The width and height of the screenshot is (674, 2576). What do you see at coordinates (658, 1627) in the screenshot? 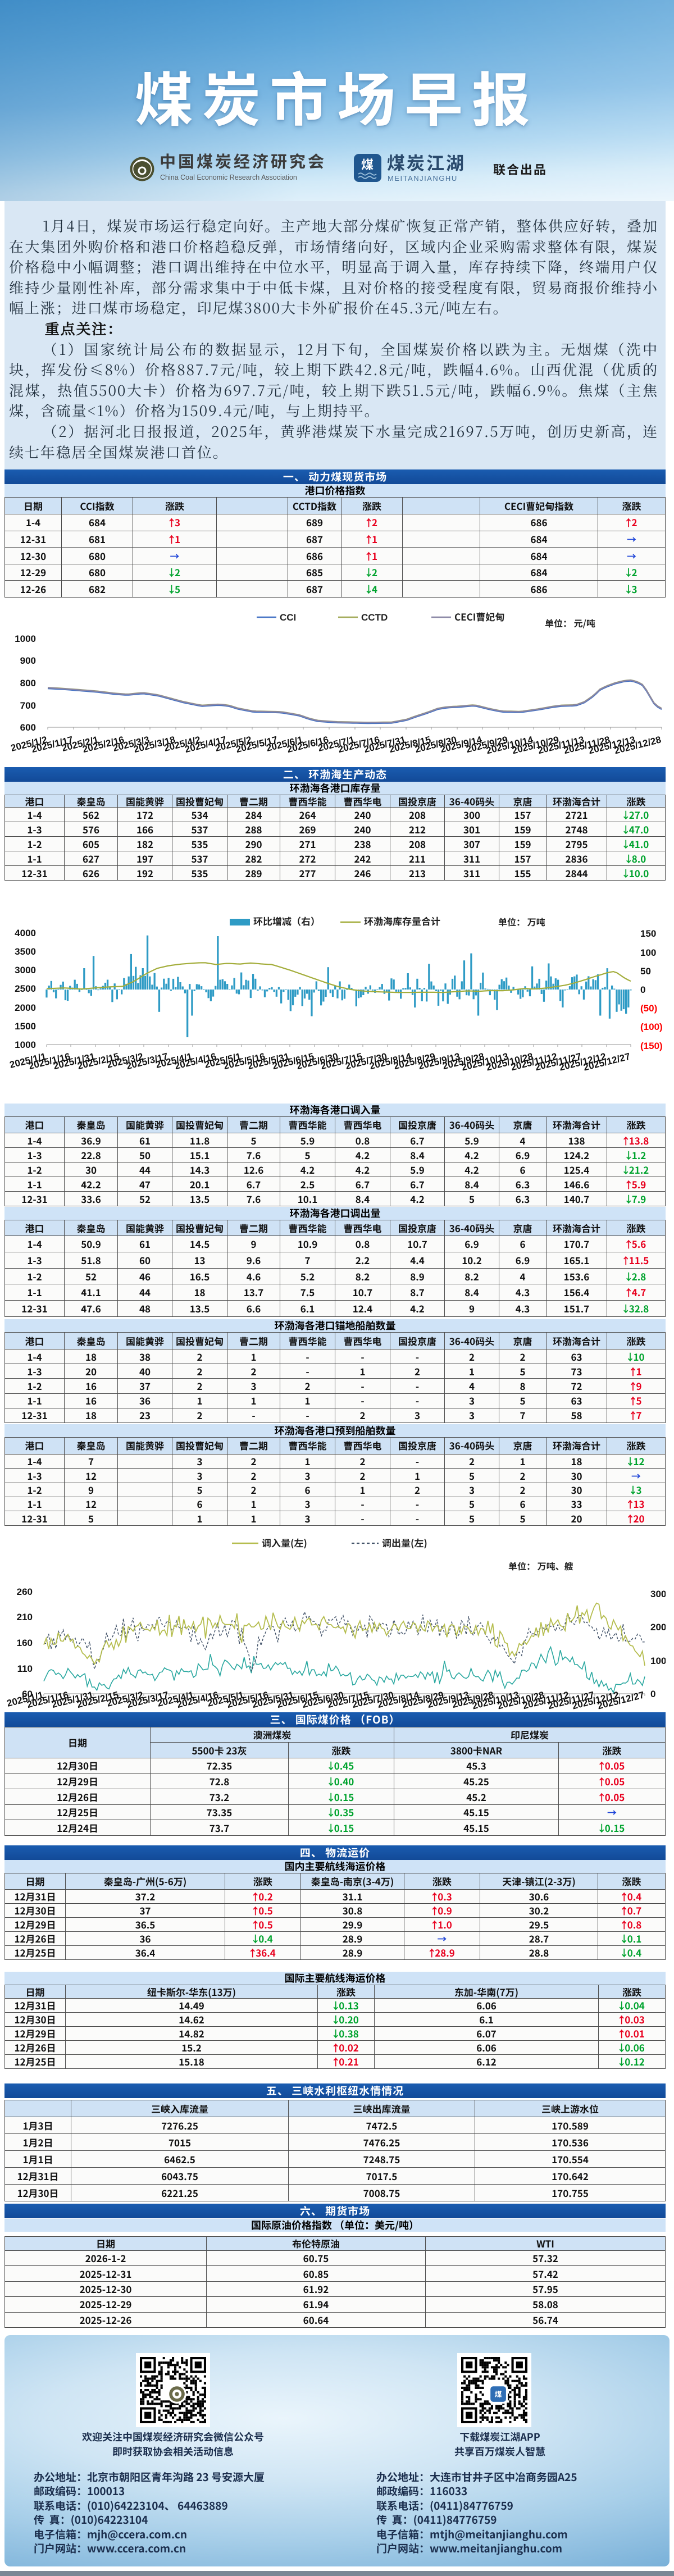
I see `svg-text: 200` at bounding box center [658, 1627].